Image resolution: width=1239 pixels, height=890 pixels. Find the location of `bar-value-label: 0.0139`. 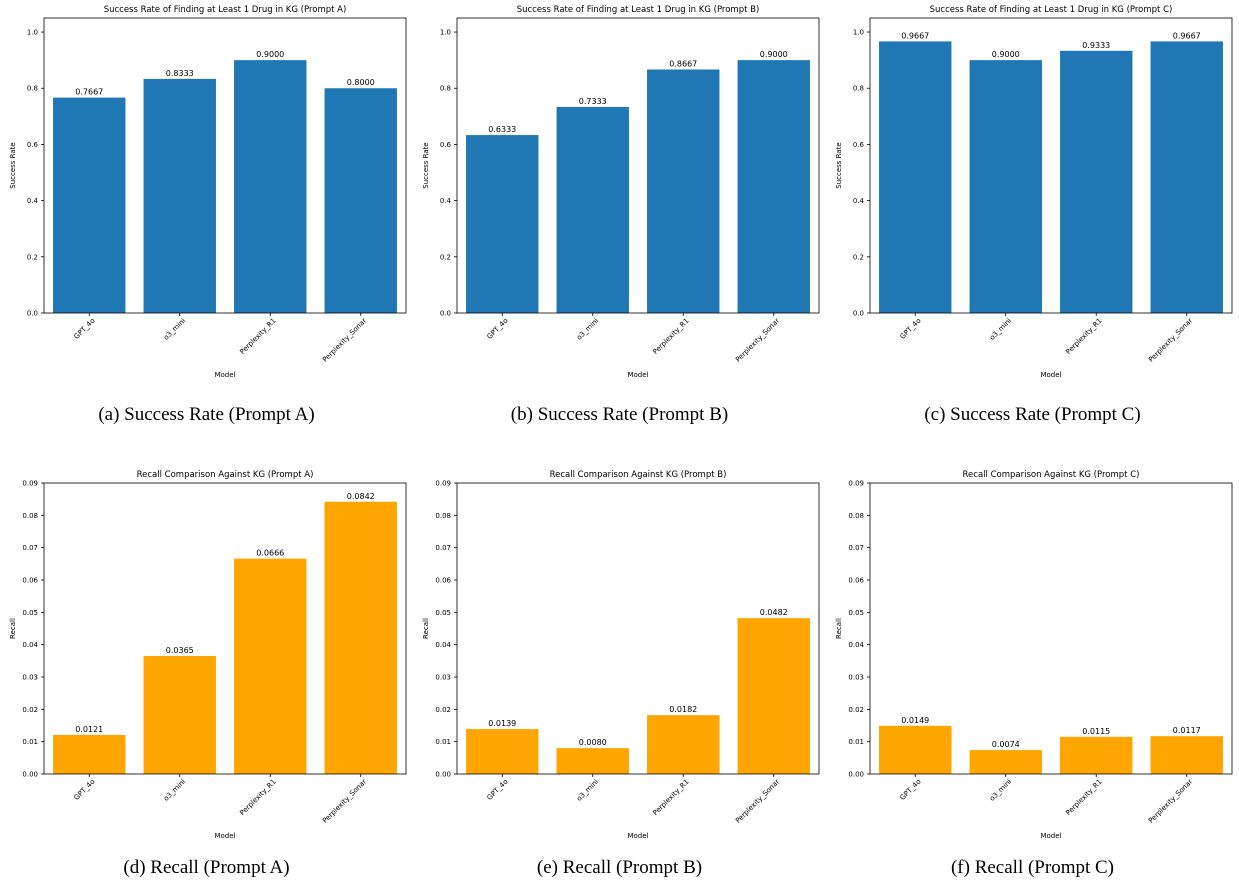

bar-value-label: 0.0139 is located at coordinates (502, 723).